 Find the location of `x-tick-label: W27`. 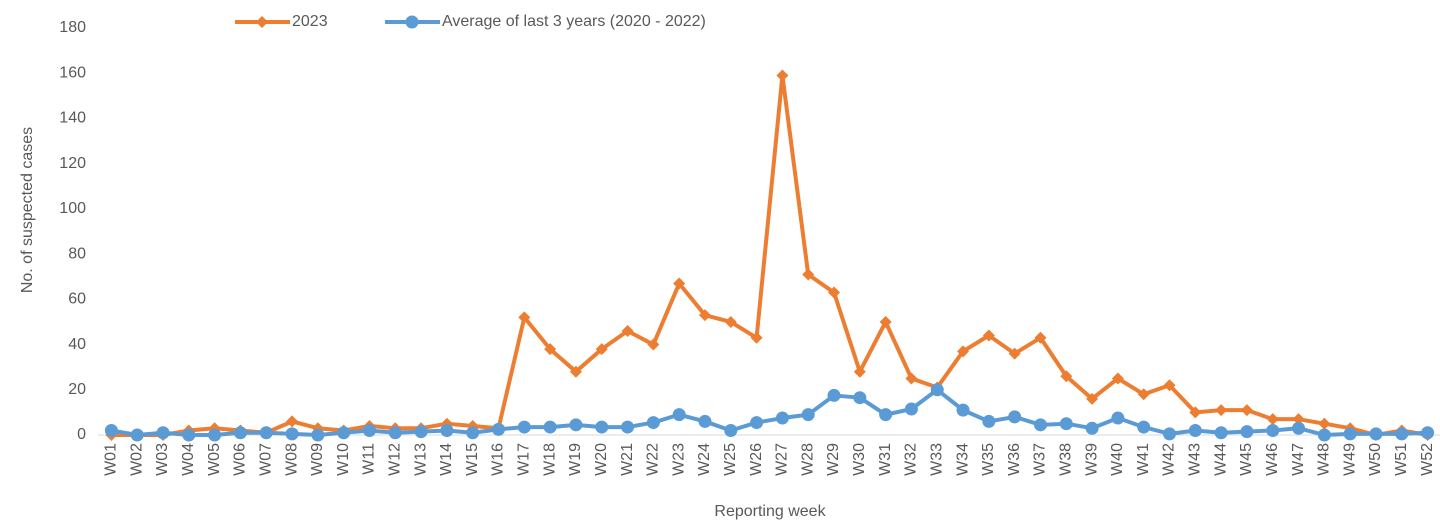

x-tick-label: W27 is located at coordinates (782, 459).